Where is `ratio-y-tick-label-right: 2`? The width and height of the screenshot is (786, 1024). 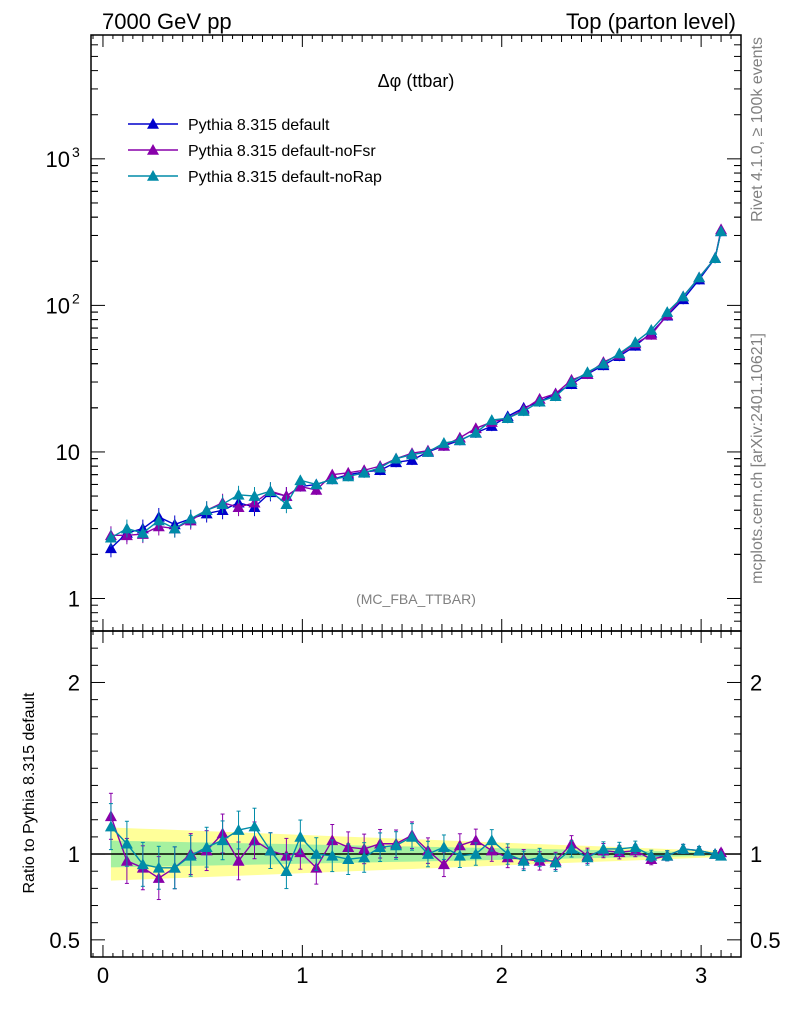
ratio-y-tick-label-right: 2 is located at coordinates (756, 682).